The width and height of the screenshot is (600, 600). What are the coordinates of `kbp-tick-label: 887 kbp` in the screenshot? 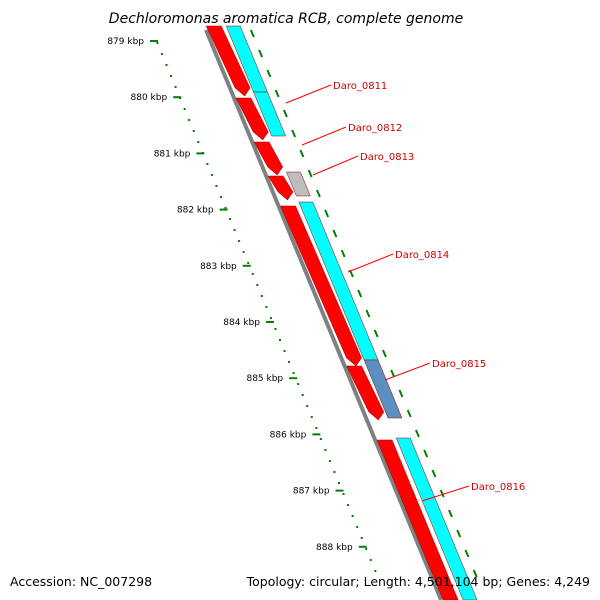 It's located at (311, 492).